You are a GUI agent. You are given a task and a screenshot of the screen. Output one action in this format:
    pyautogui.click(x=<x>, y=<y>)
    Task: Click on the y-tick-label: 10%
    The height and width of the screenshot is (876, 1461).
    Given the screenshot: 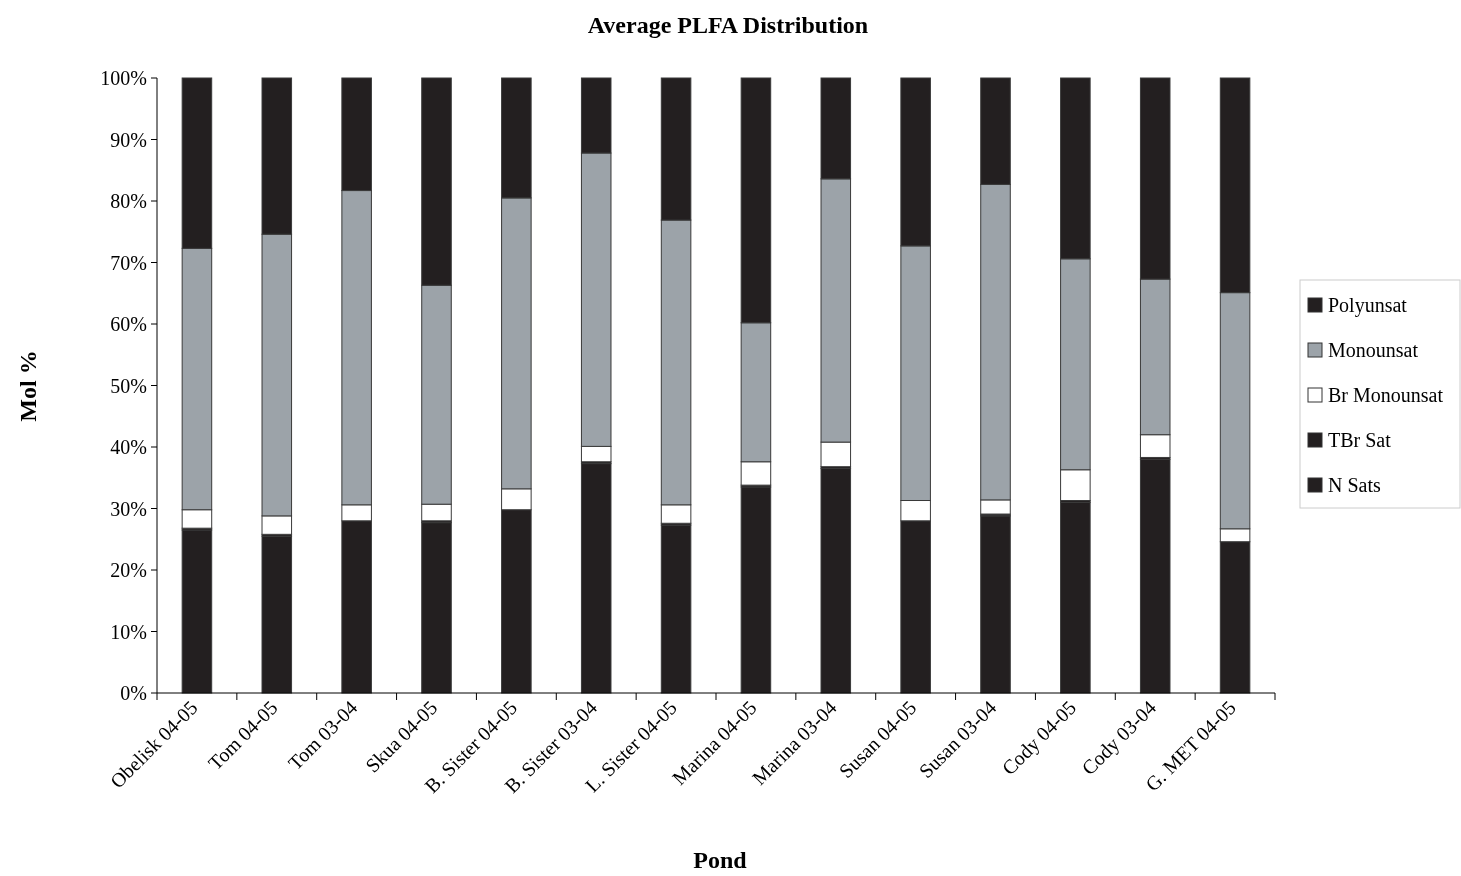 What is the action you would take?
    pyautogui.click(x=128, y=631)
    